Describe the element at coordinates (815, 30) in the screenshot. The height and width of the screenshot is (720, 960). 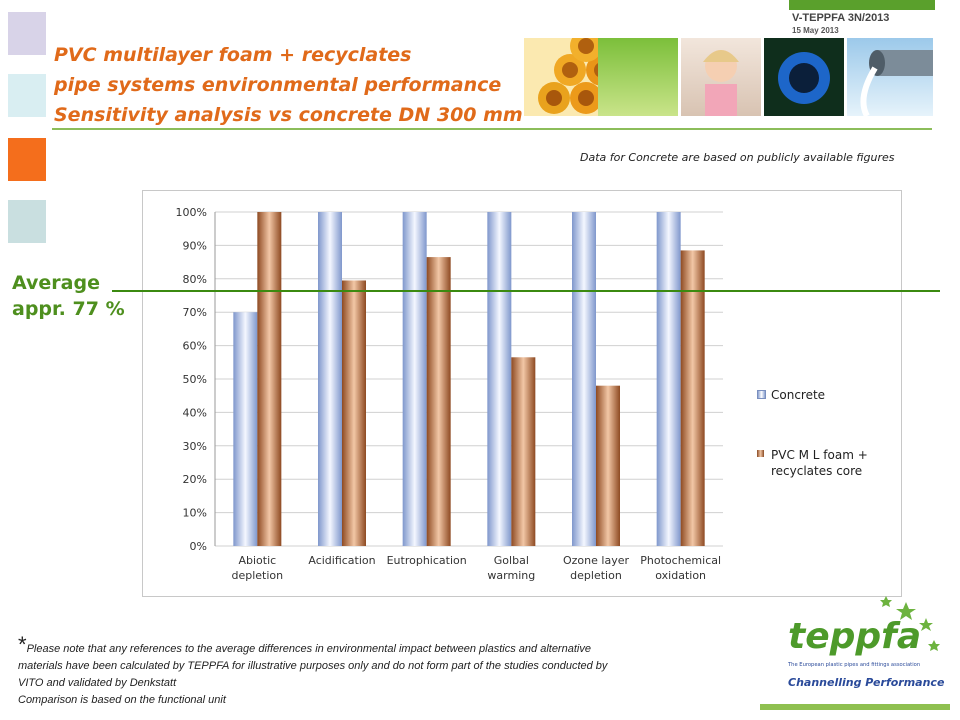
I see `document-date: 15 May 2013` at that location.